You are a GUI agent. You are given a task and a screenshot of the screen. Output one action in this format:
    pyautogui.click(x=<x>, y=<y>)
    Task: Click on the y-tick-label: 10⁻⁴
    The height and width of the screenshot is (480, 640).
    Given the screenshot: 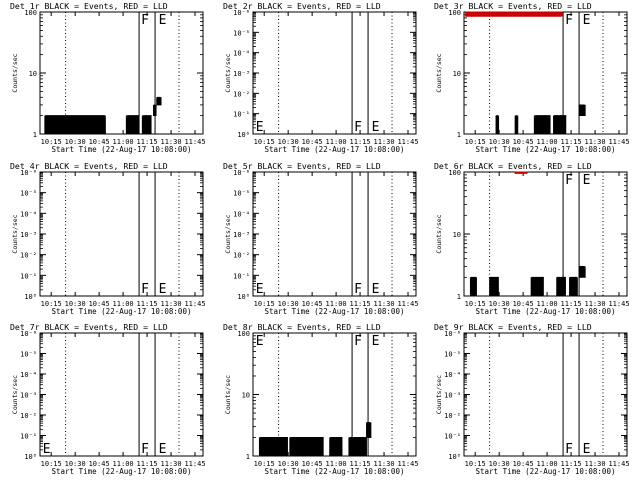 What is the action you would take?
    pyautogui.click(x=28, y=214)
    